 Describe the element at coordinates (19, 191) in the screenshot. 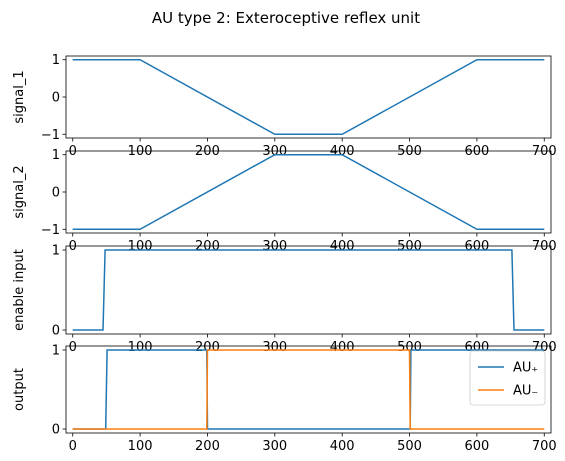

I see `y-axis-label: signal_2` at that location.